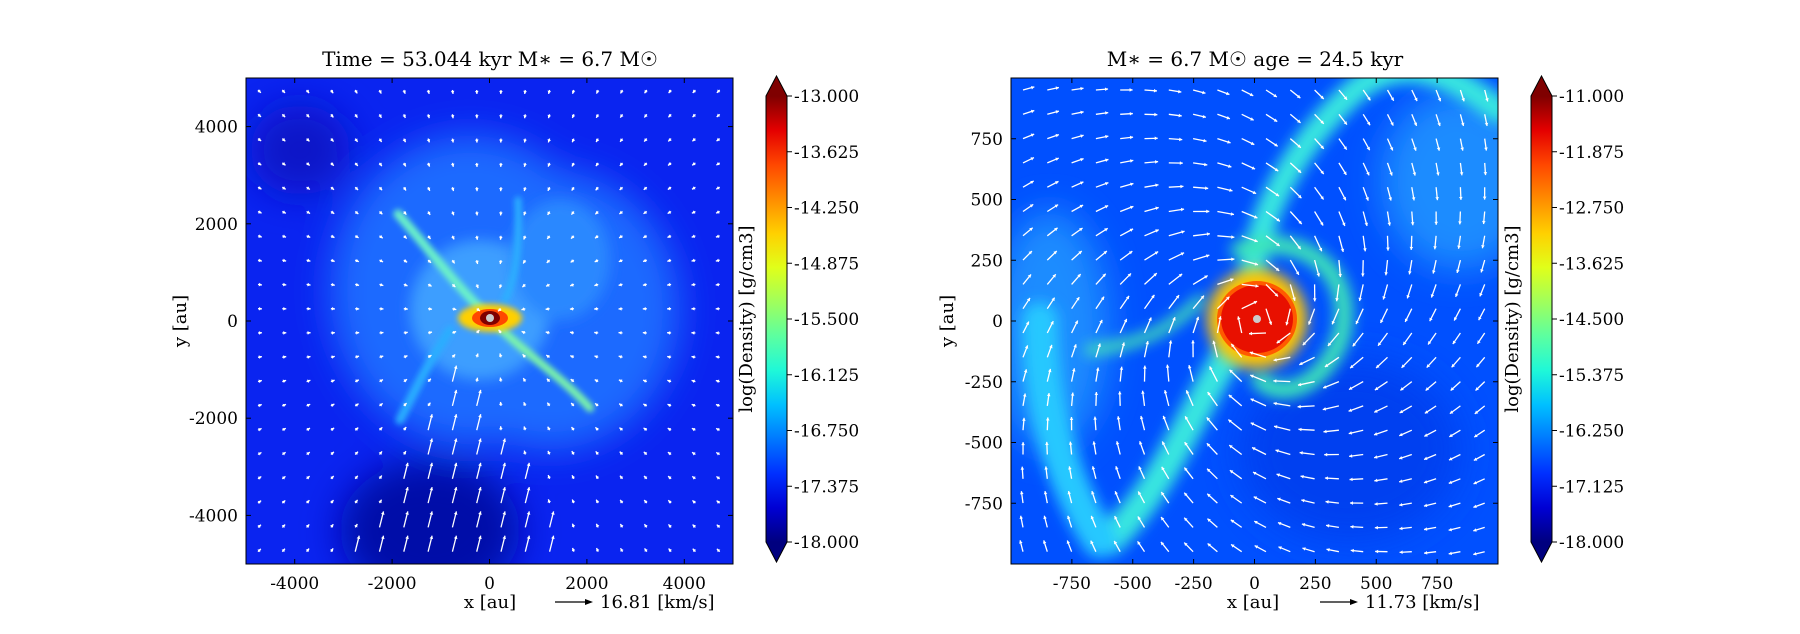  Describe the element at coordinates (984, 444) in the screenshot. I see `y-tick-label: -500` at that location.